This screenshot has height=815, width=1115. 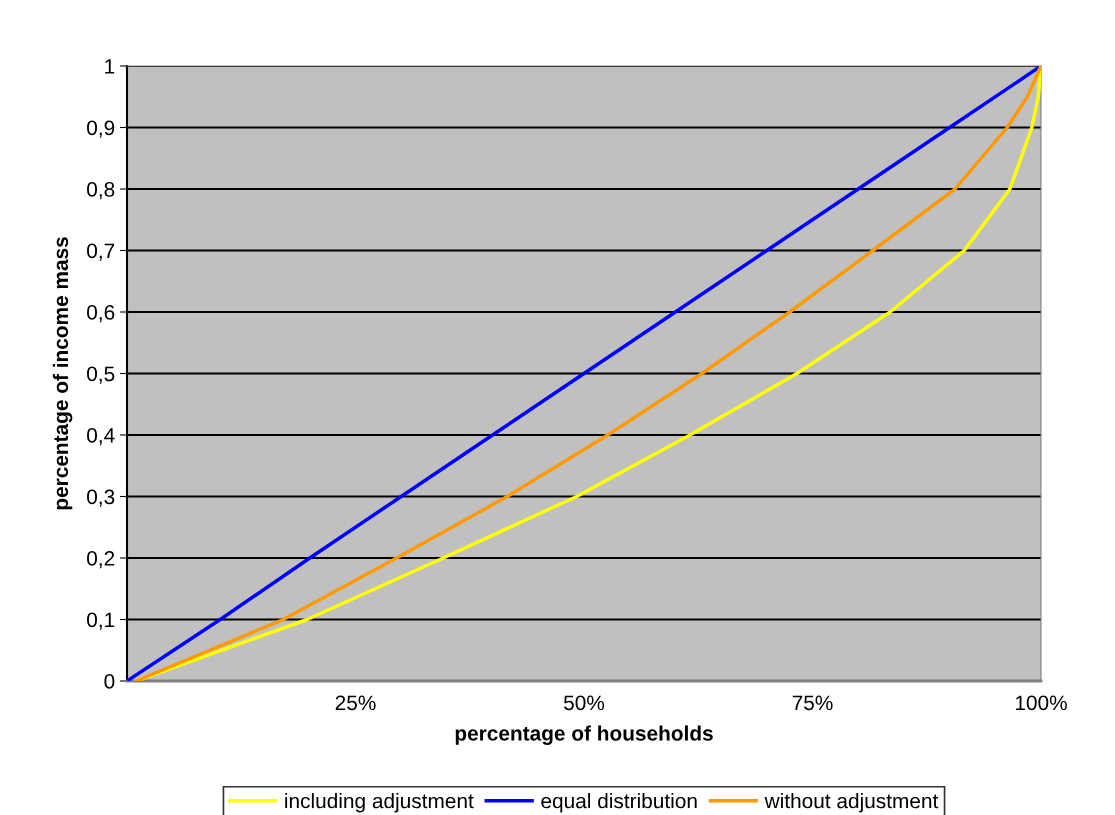 What do you see at coordinates (812, 703) in the screenshot?
I see `x-tick-label: 75%` at bounding box center [812, 703].